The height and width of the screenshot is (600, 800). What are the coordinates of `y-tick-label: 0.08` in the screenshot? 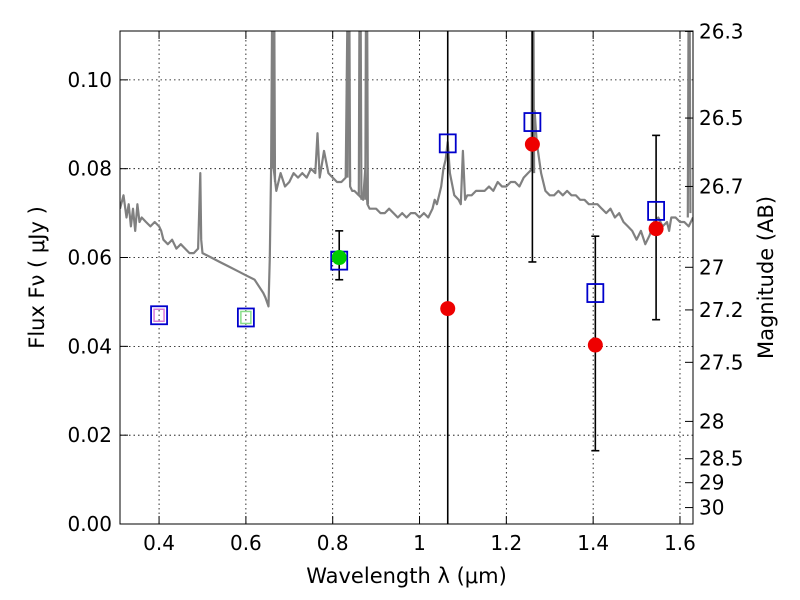 It's located at (89, 169).